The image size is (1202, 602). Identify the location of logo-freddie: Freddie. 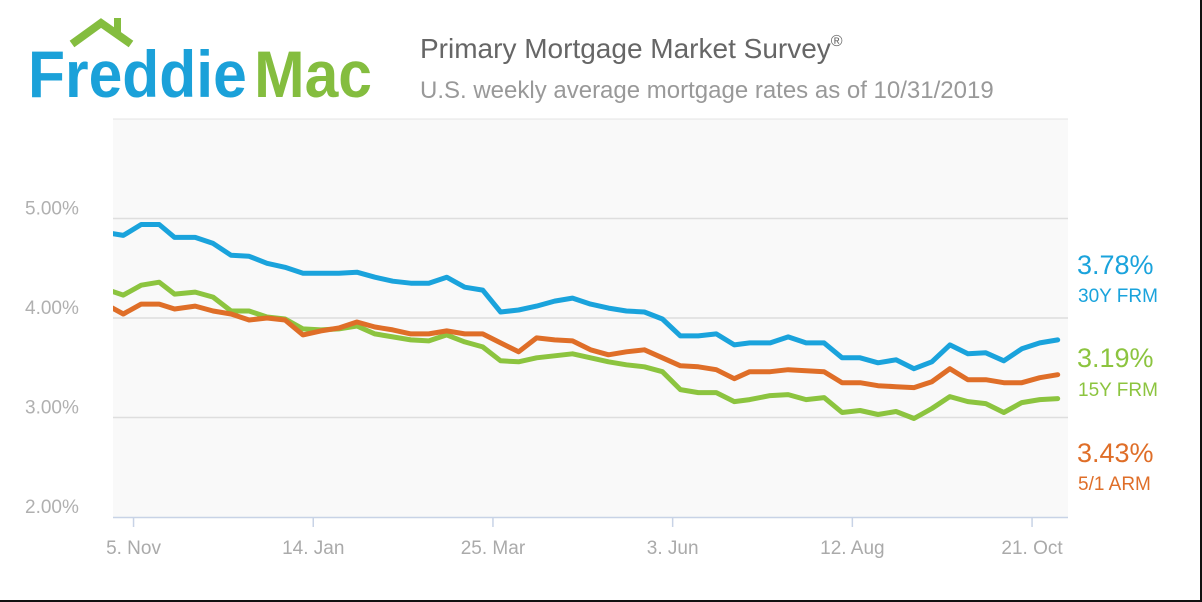
(137, 74).